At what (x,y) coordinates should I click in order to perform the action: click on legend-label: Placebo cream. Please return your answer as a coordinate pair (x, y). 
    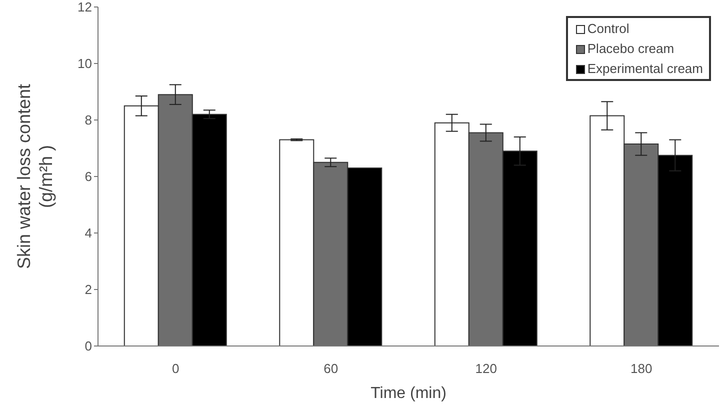
    Looking at the image, I should click on (630, 49).